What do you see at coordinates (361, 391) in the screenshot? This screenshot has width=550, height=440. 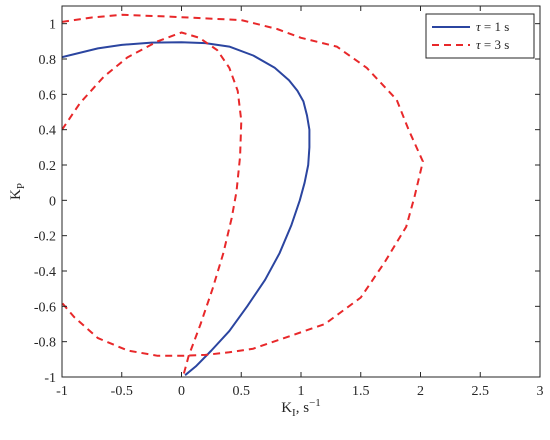 I see `x-tick-label: 1.5` at bounding box center [361, 391].